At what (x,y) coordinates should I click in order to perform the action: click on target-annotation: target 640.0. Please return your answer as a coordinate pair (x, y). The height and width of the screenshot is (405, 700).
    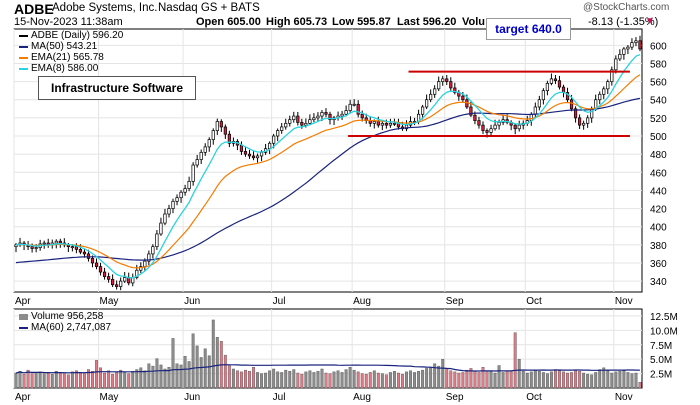
    Looking at the image, I should click on (528, 29).